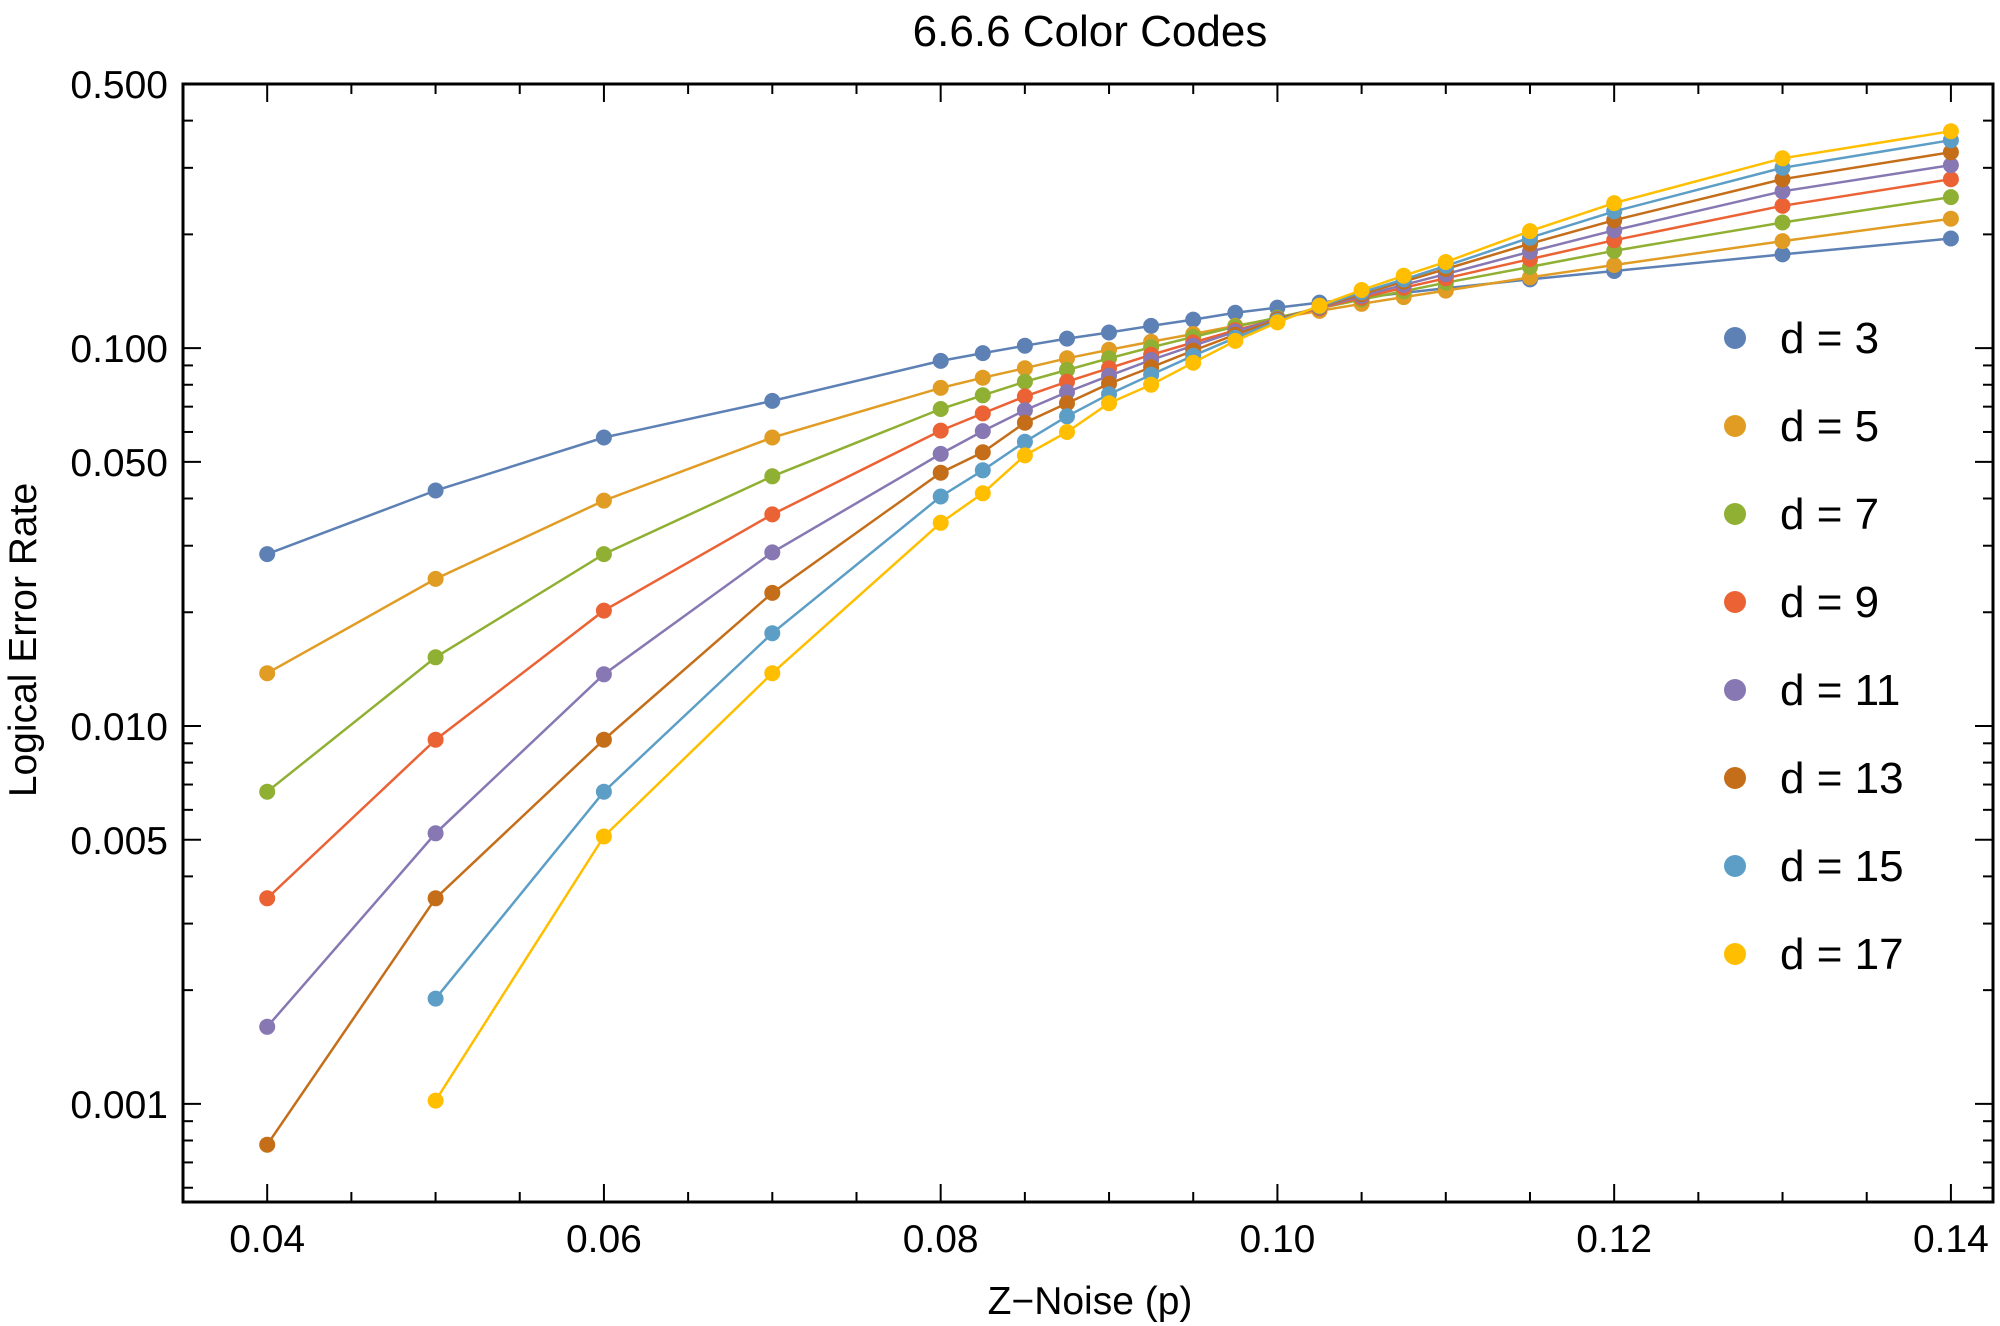  I want to click on legend-label: d = 15, so click(1842, 866).